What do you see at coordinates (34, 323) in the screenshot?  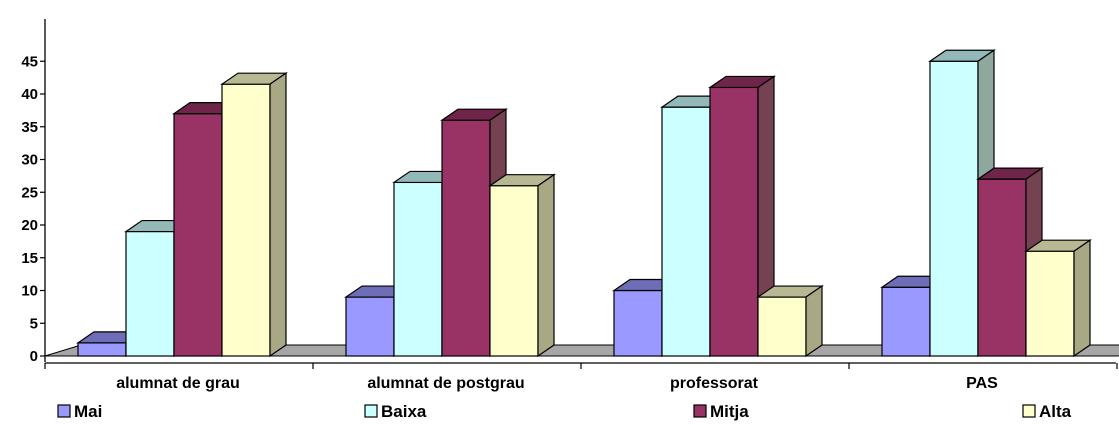 I see `y-tick-label: 5` at bounding box center [34, 323].